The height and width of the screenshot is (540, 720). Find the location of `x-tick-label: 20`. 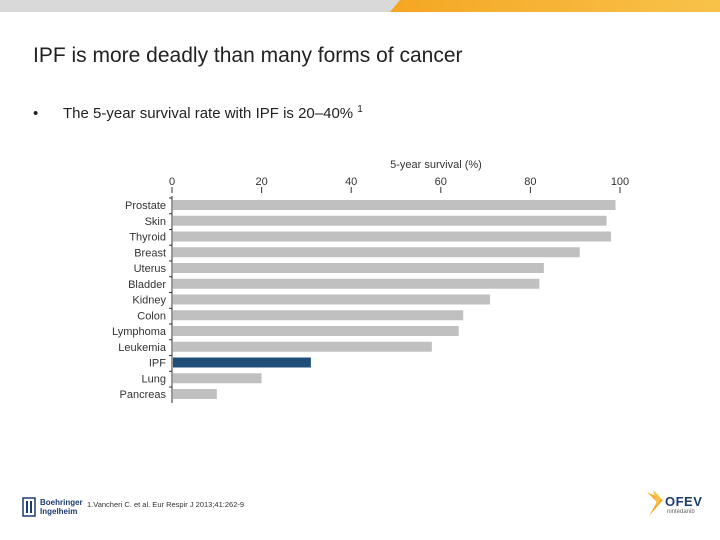

x-tick-label: 20 is located at coordinates (261, 182).